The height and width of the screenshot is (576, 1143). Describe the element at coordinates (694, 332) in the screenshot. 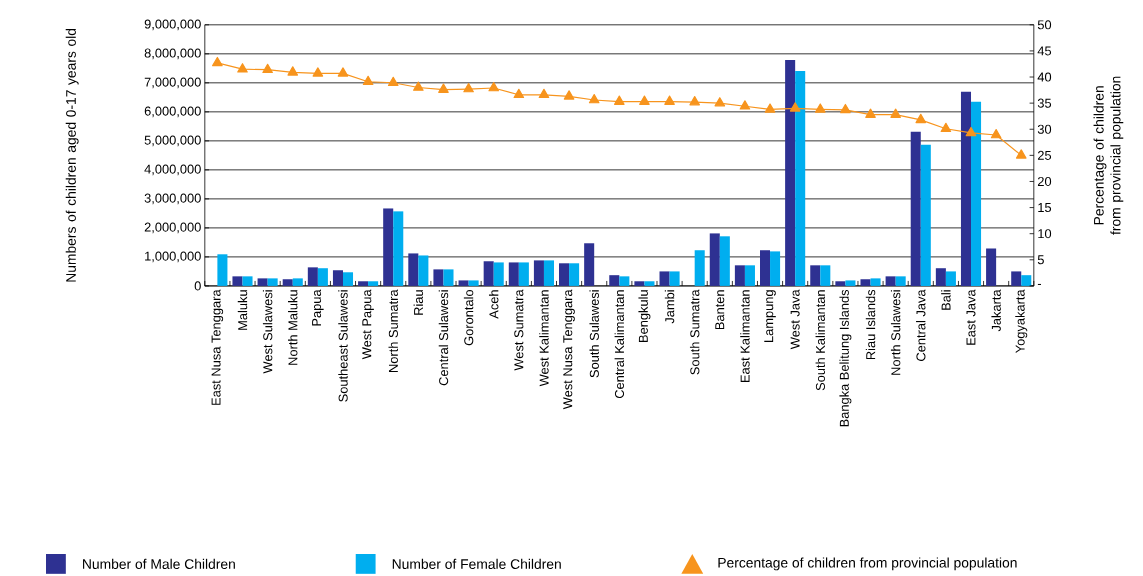

I see `x-tick-label: South Sumatra` at that location.